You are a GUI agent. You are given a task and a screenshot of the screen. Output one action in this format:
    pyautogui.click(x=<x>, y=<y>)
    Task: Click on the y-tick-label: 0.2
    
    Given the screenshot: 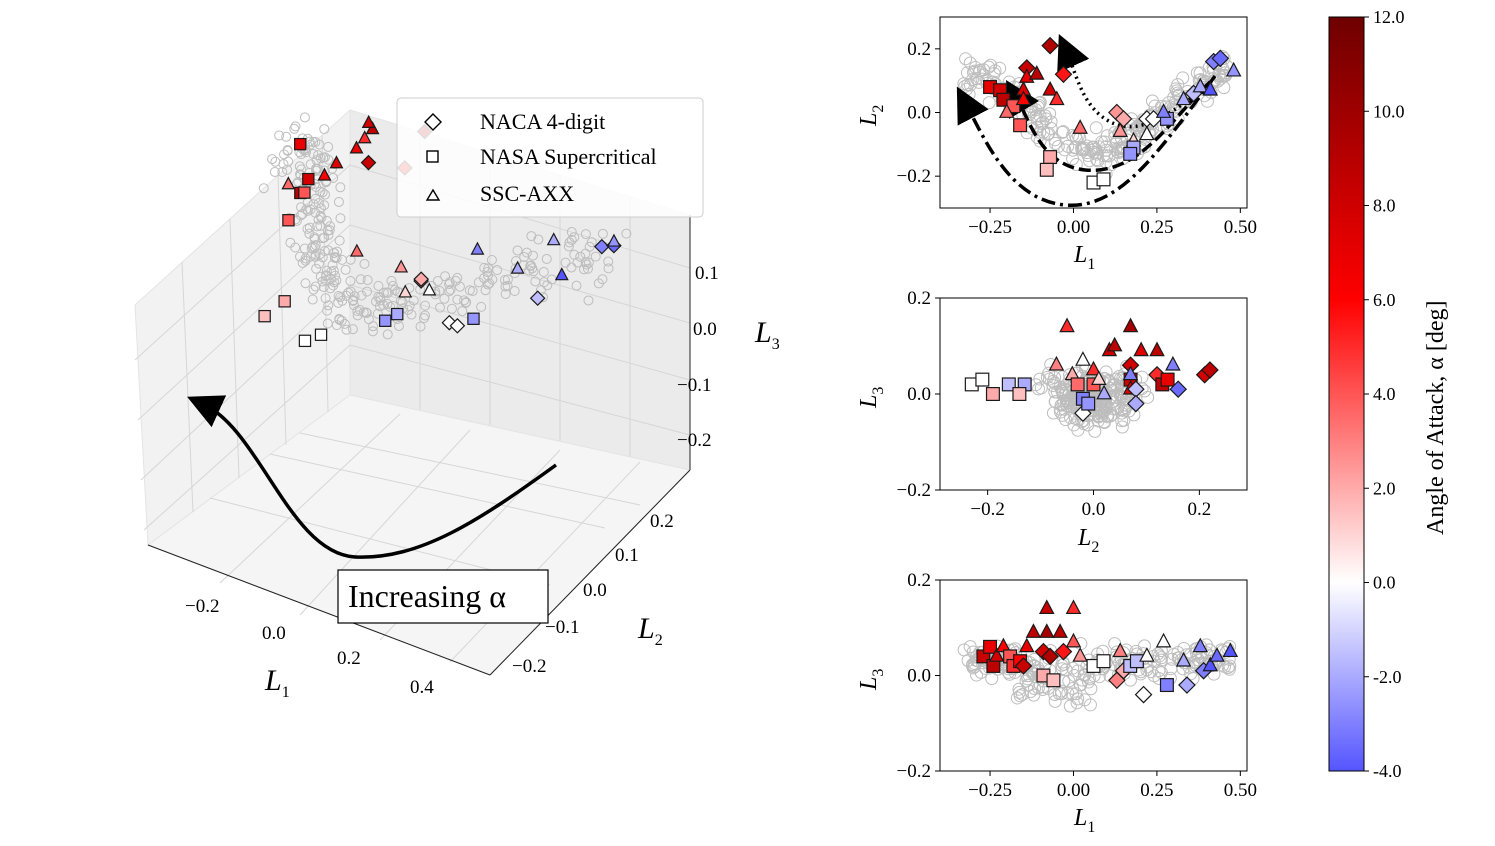 What is the action you would take?
    pyautogui.click(x=919, y=580)
    